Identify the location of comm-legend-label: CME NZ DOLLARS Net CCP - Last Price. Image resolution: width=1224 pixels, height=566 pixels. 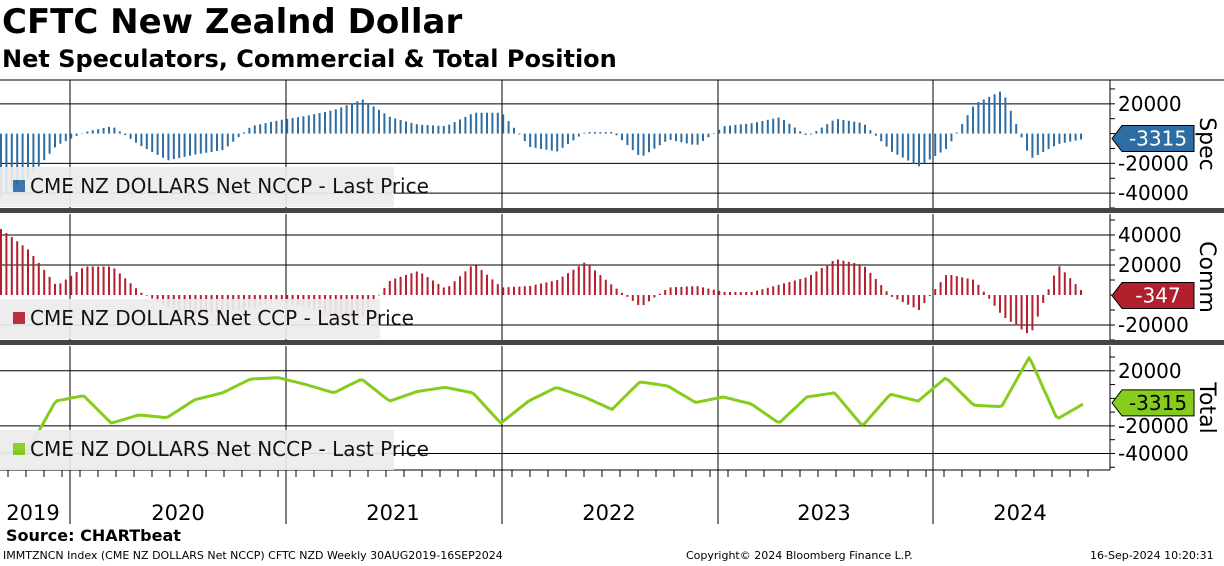
(222, 318).